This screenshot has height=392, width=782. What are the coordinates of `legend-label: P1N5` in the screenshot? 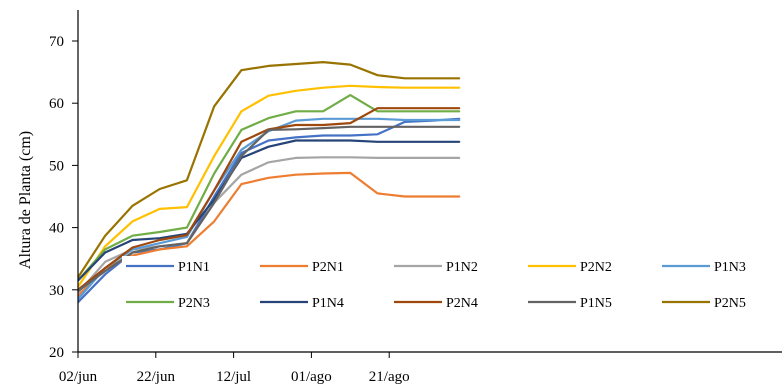 It's located at (596, 303).